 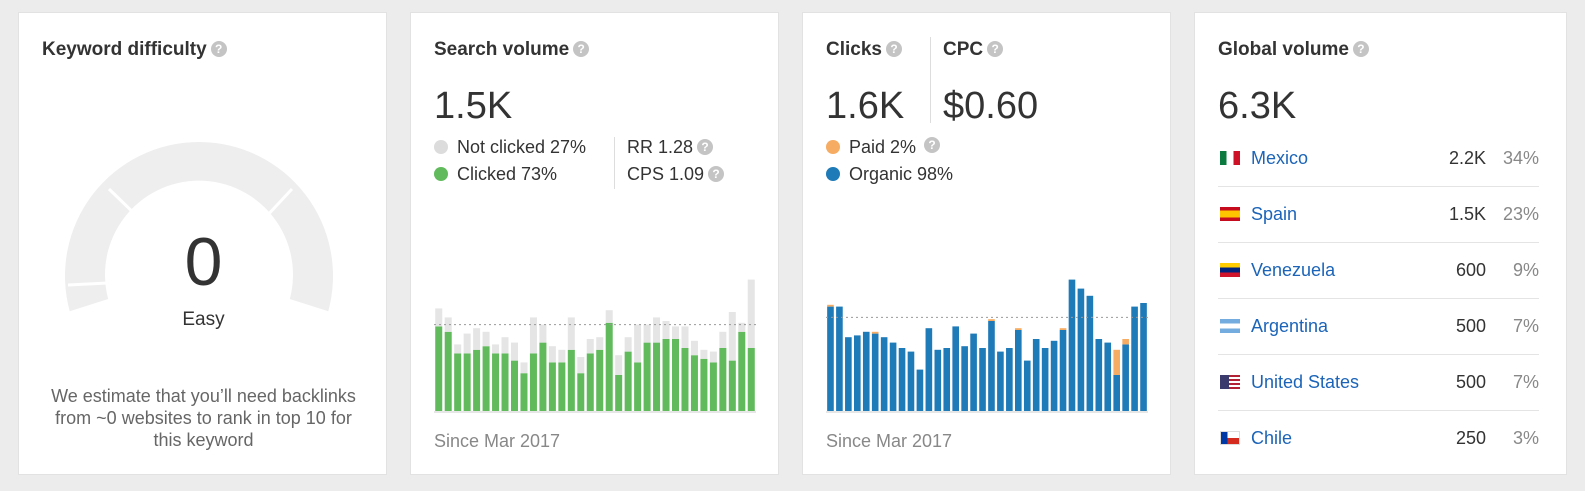 What do you see at coordinates (1274, 214) in the screenshot?
I see `country-link: Spain` at bounding box center [1274, 214].